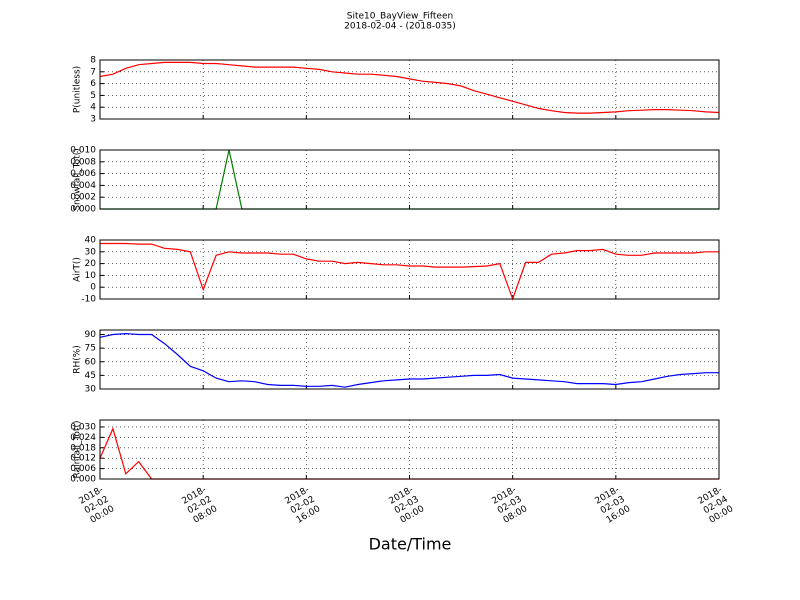 The width and height of the screenshot is (800, 600). Describe the element at coordinates (93, 61) in the screenshot. I see `y-tick-label: 8` at that location.